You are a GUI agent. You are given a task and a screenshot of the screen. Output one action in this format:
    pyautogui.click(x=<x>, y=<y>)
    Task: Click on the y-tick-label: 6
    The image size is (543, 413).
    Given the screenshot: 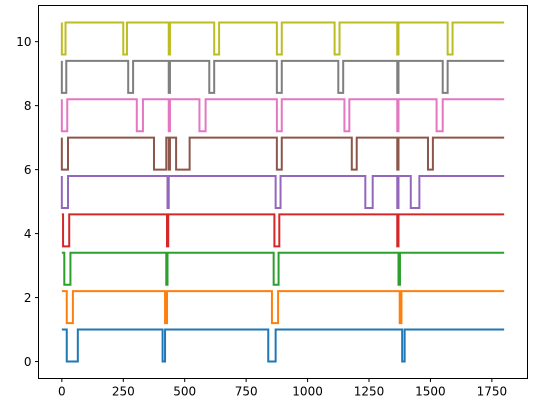 What is the action you would take?
    pyautogui.click(x=28, y=170)
    